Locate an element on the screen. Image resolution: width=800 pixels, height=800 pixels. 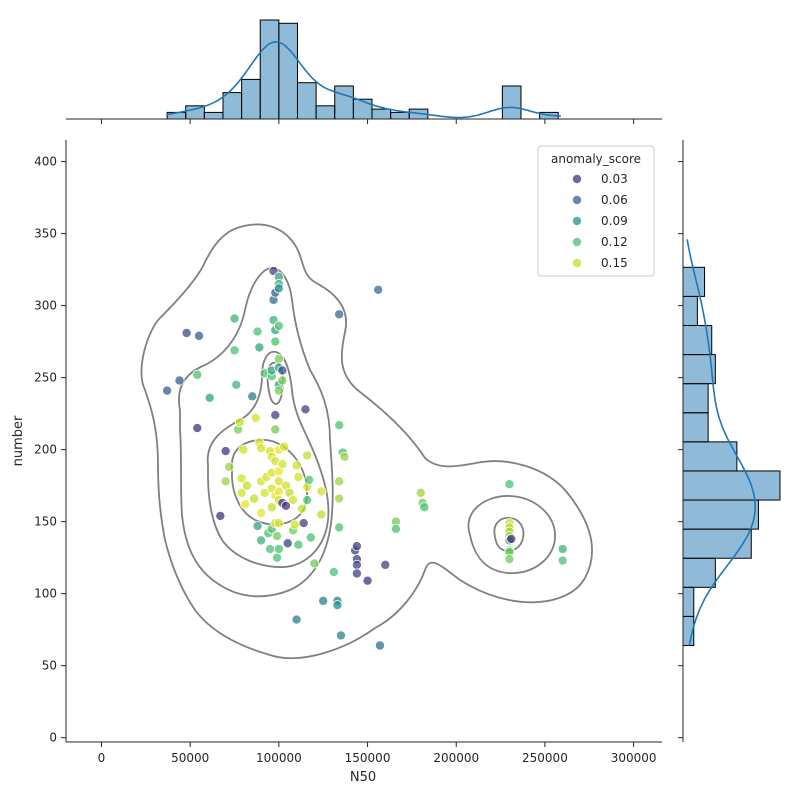
y-tick-label: 400 is located at coordinates (45, 162).